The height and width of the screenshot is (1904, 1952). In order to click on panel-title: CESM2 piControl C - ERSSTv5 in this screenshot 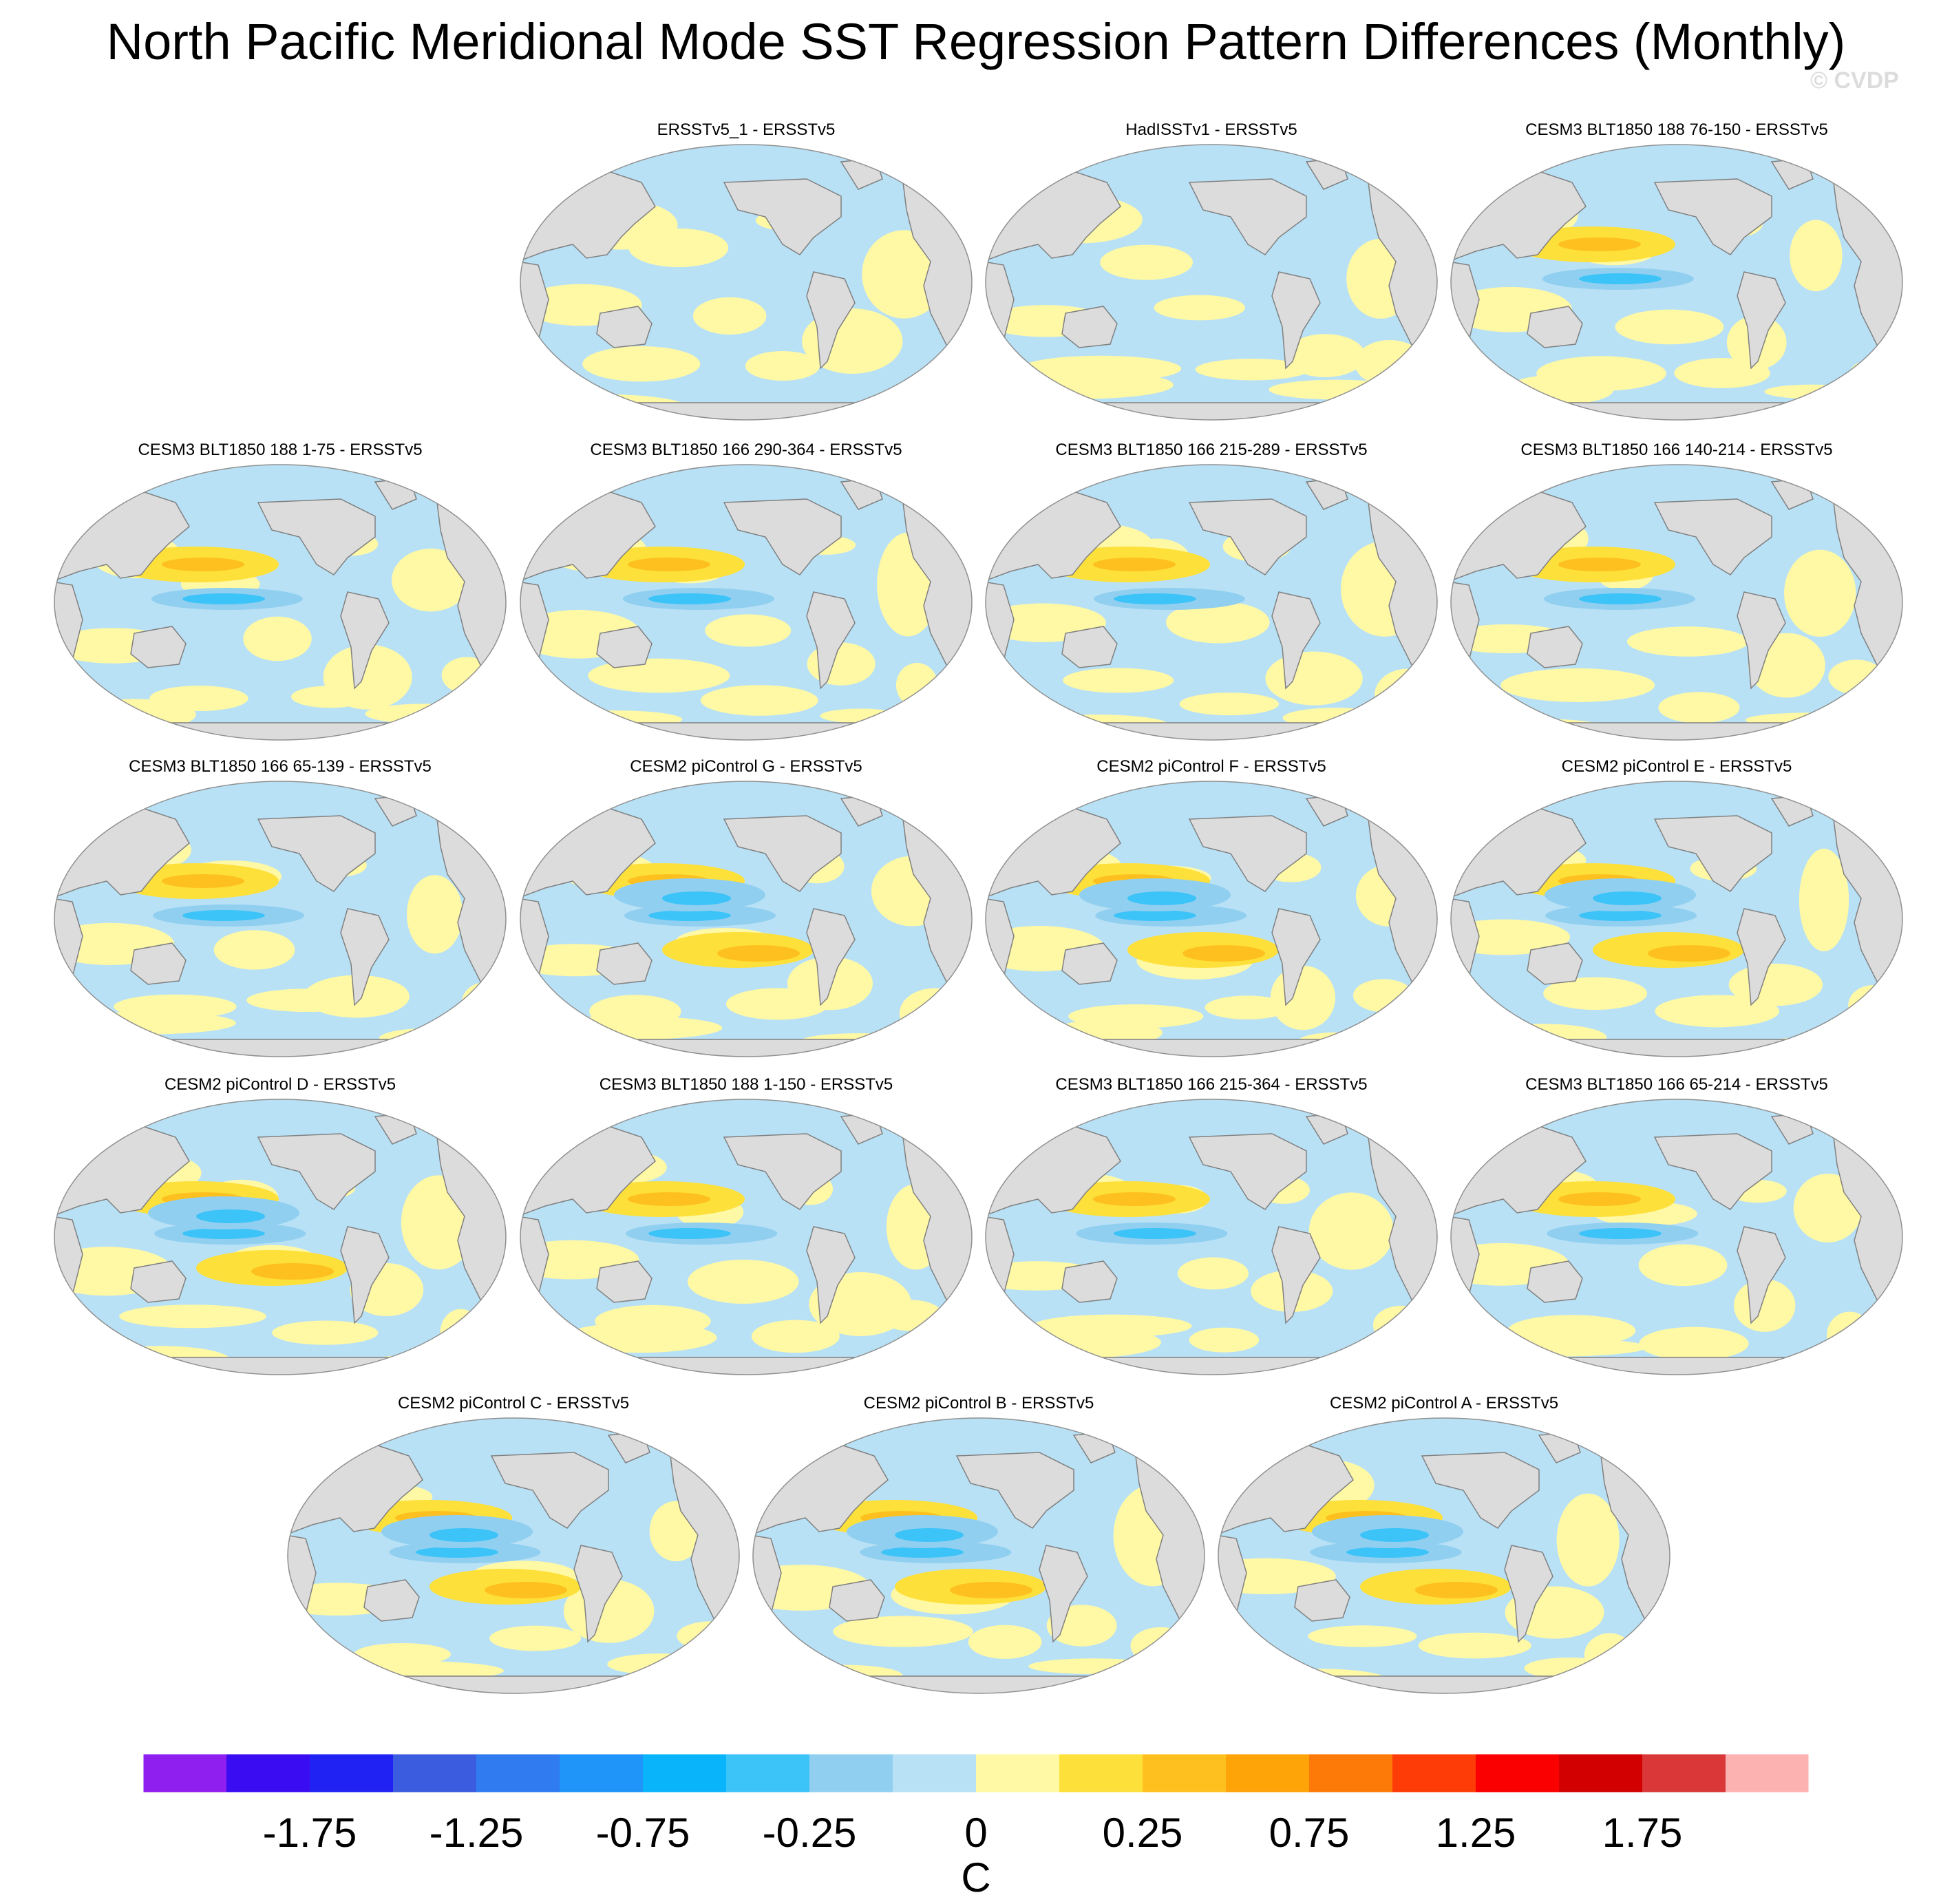, I will do `click(513, 1403)`.